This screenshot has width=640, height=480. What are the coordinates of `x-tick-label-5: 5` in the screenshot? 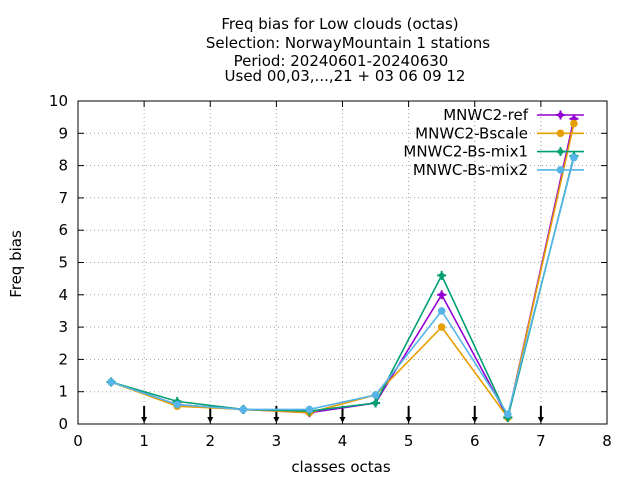 It's located at (409, 441).